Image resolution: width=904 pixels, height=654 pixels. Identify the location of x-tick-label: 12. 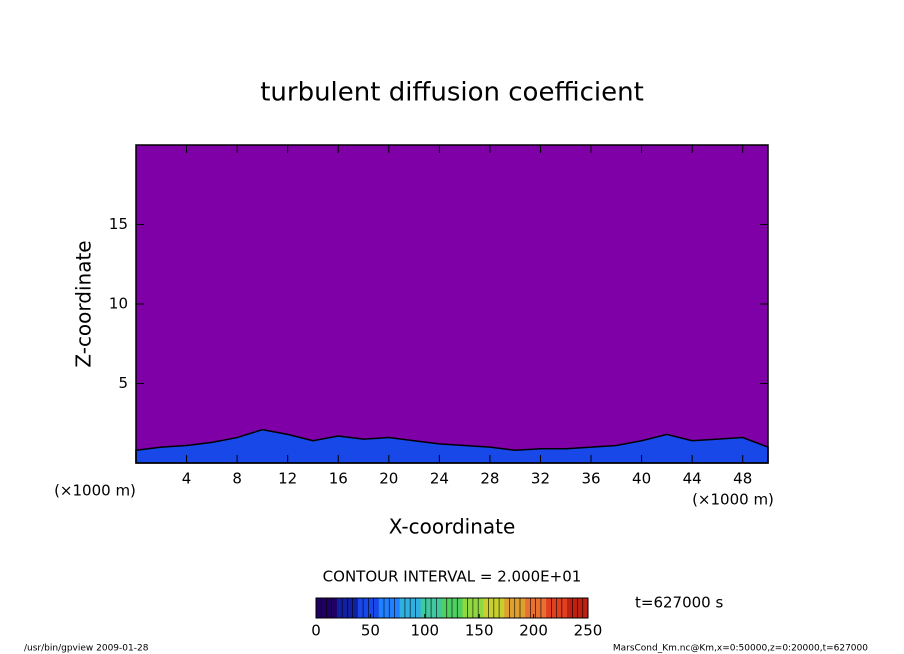
(287, 479).